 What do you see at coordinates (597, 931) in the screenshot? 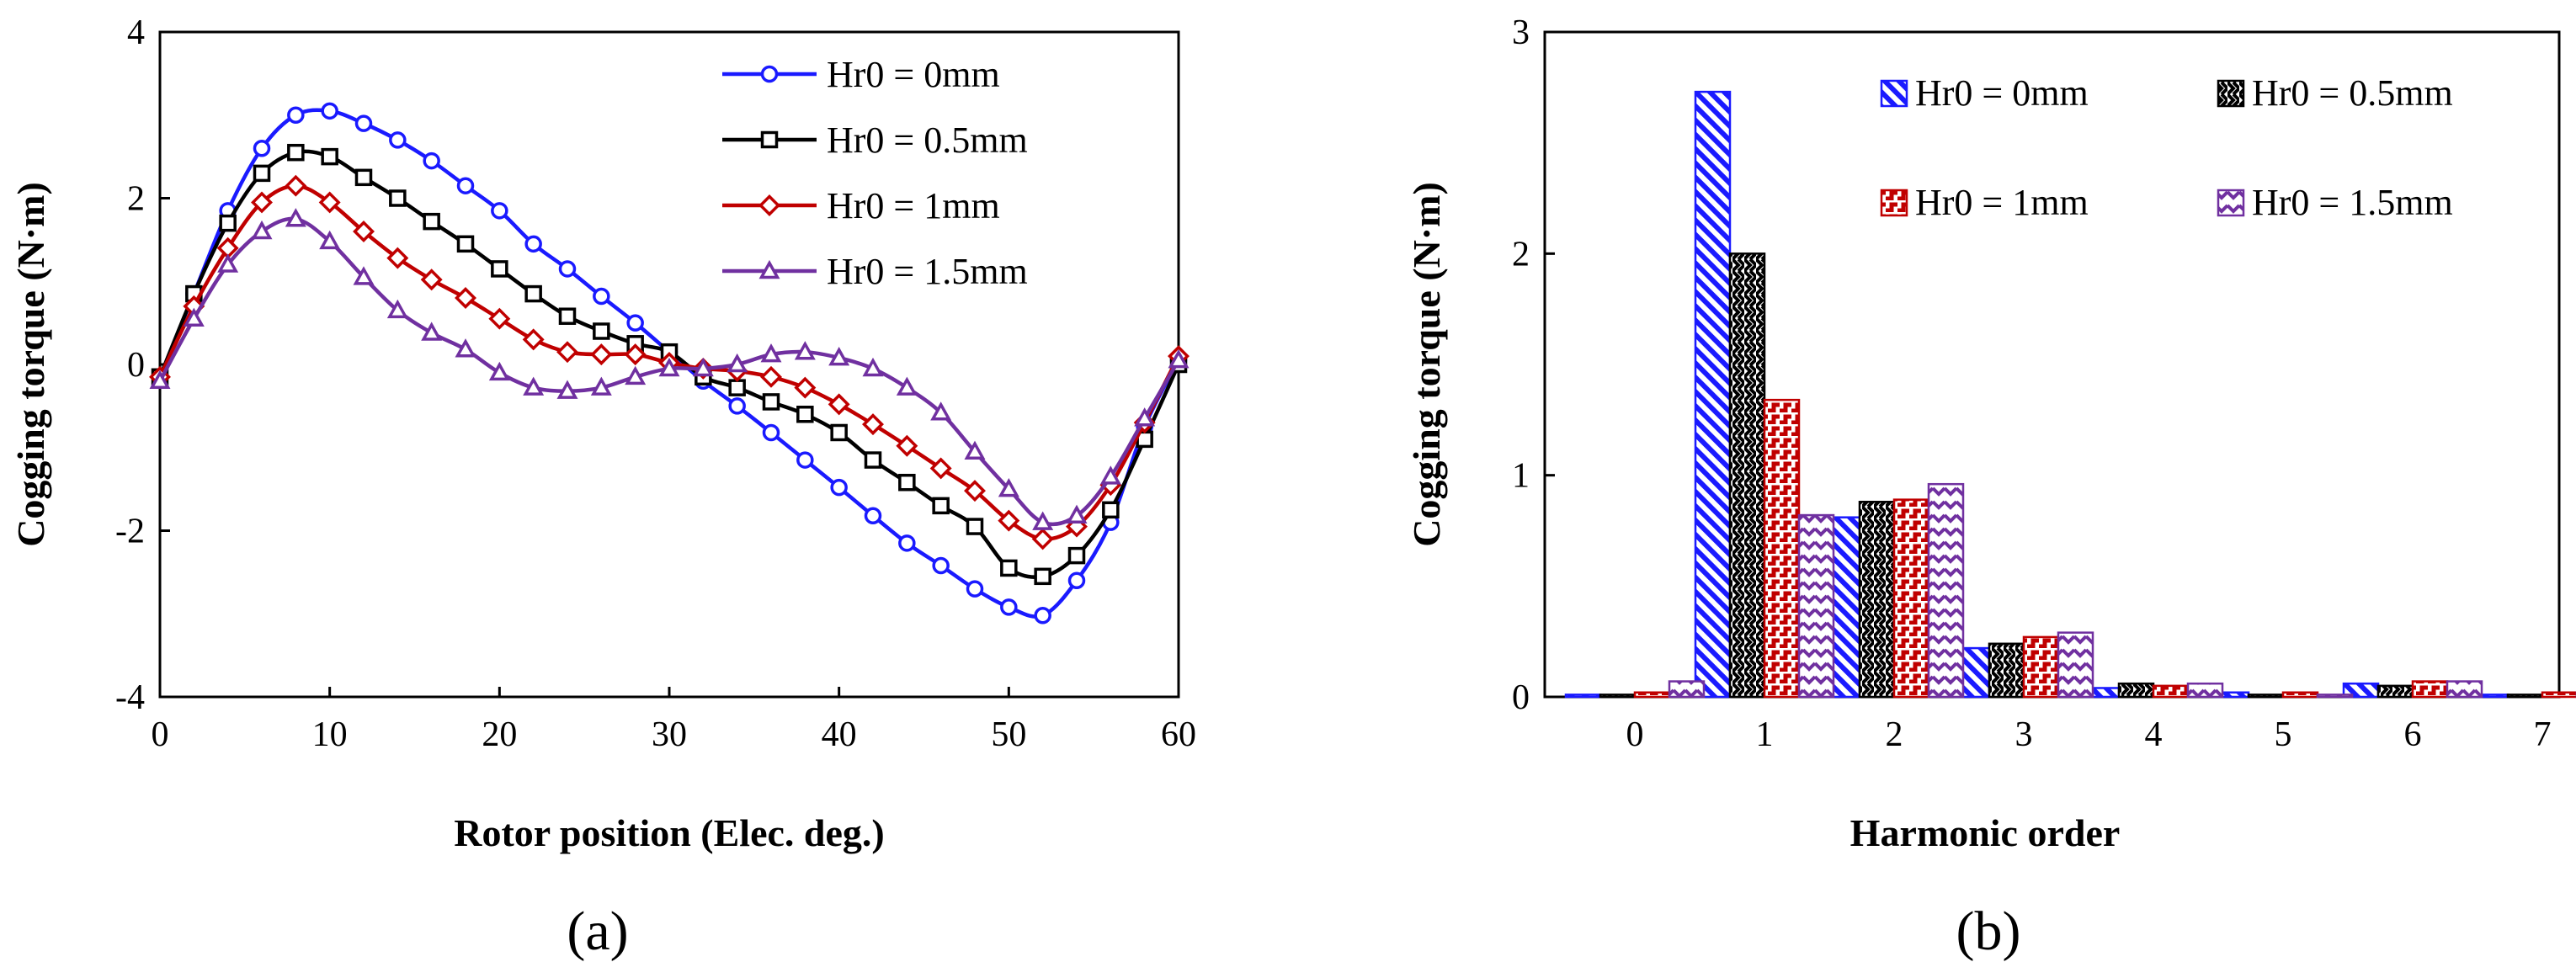
I see `panel-label-a: (a)` at bounding box center [597, 931].